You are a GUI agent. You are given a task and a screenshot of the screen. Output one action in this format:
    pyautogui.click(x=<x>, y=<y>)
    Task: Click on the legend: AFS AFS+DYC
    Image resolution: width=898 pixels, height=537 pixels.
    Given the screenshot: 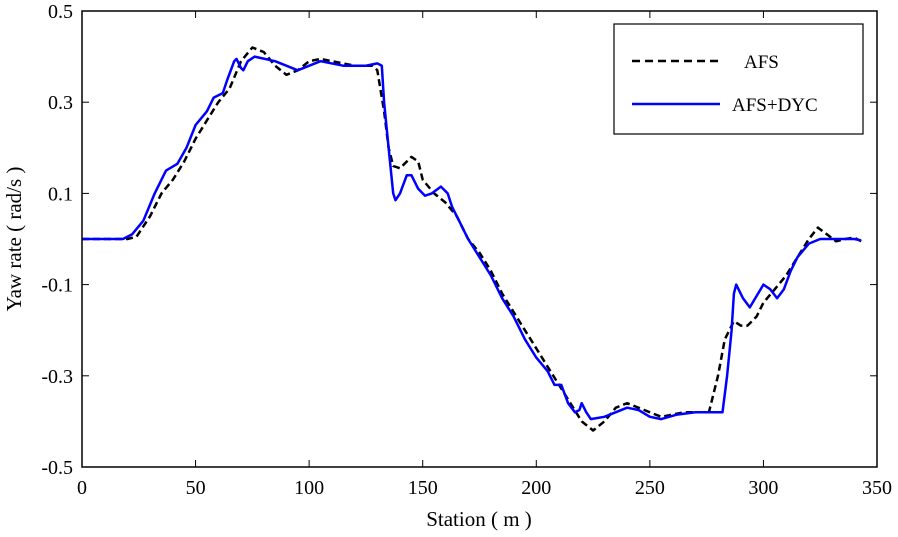 What is the action you would take?
    pyautogui.click(x=738, y=79)
    